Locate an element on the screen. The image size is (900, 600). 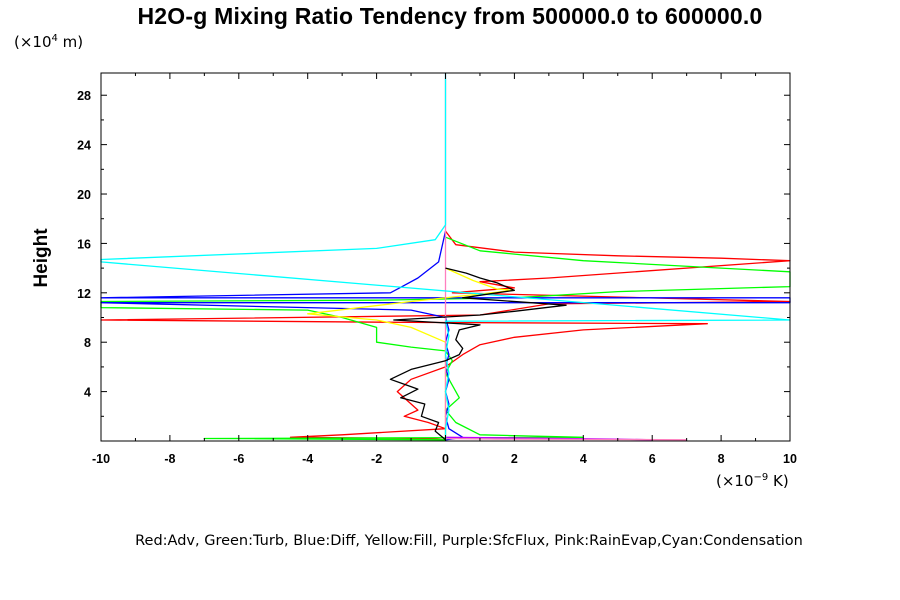
x-tick-label: 10 is located at coordinates (790, 459).